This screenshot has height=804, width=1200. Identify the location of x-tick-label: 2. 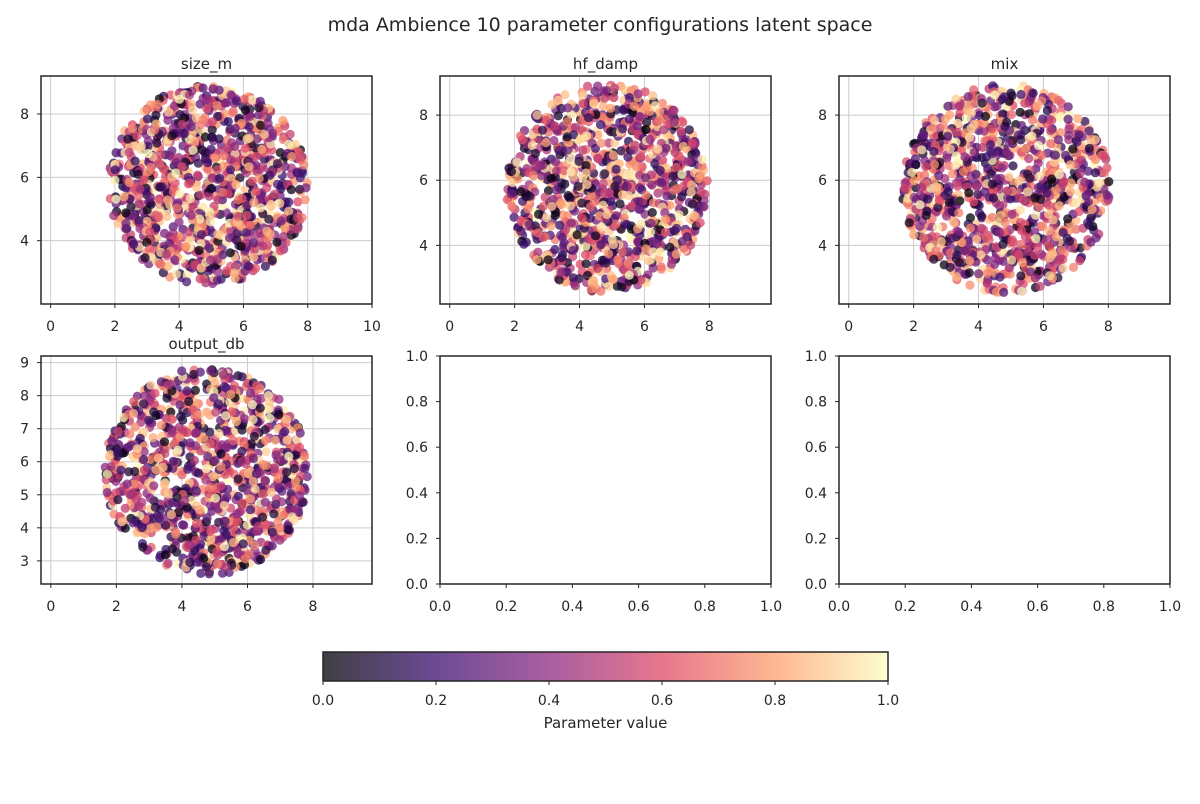
(116, 607).